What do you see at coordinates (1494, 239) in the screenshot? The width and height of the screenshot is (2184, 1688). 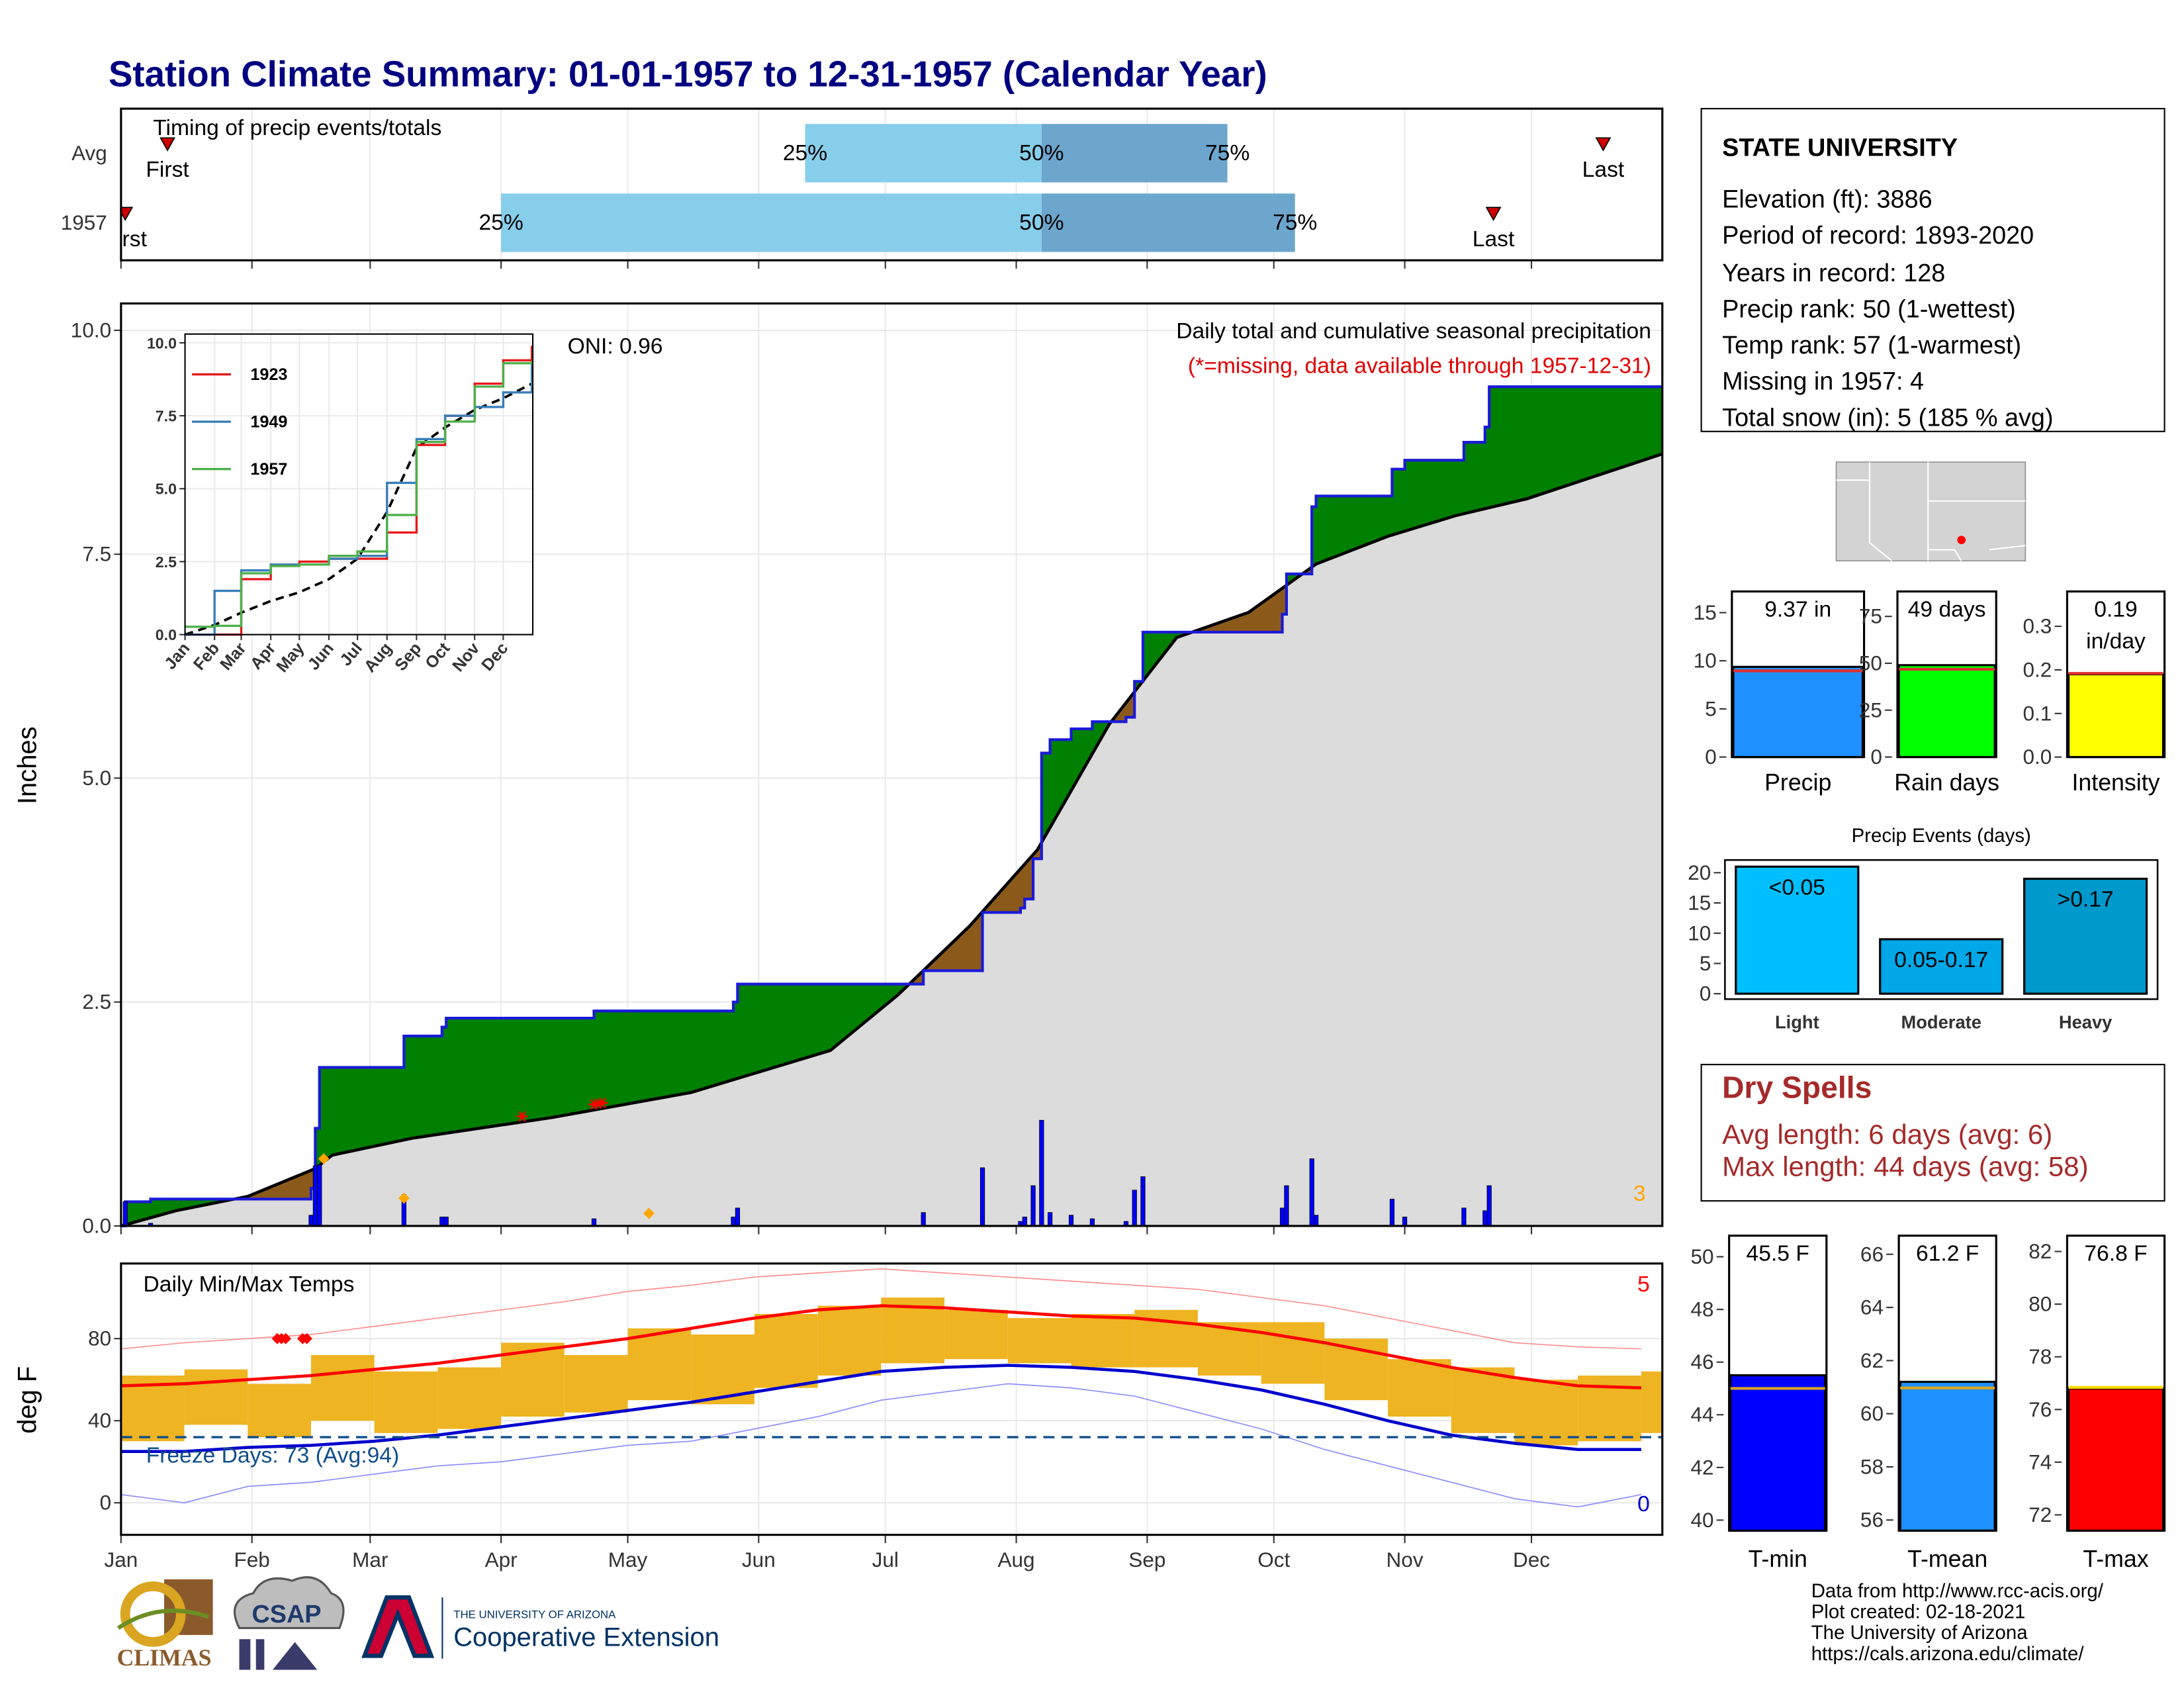 I see `event-label: Last` at bounding box center [1494, 239].